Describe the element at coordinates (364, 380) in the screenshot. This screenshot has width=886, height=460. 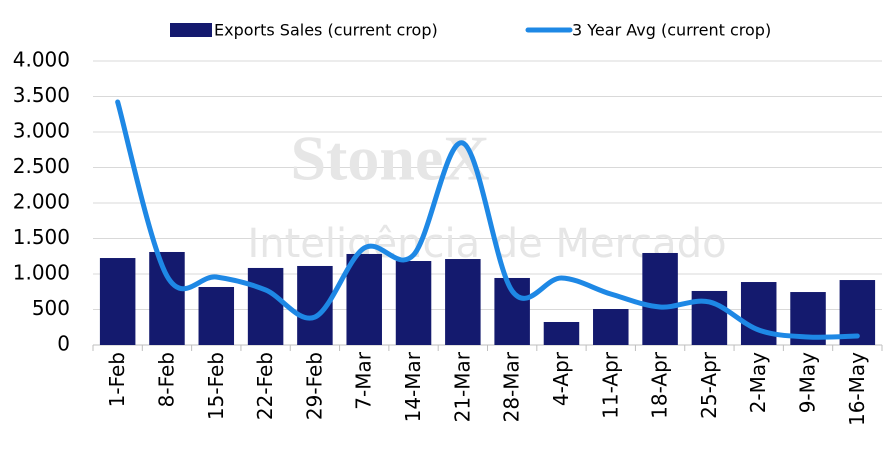
I see `x-tick-label: 7-Mar` at that location.